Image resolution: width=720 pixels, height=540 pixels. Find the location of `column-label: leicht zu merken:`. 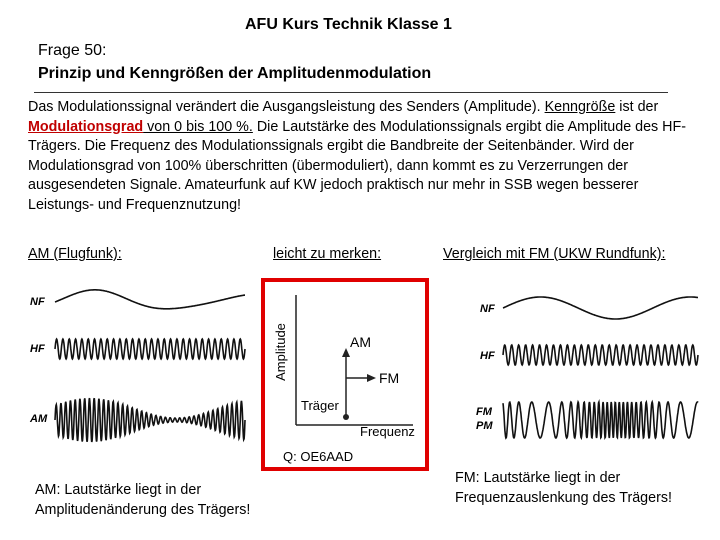

column-label: leicht zu merken: is located at coordinates (327, 254).